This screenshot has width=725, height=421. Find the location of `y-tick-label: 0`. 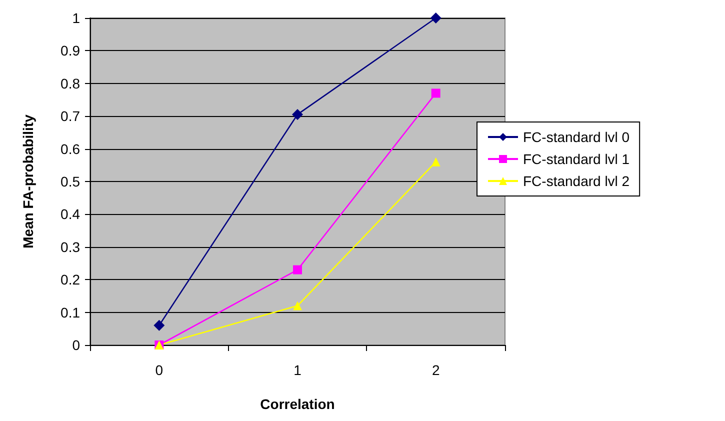

y-tick-label: 0 is located at coordinates (76, 345).